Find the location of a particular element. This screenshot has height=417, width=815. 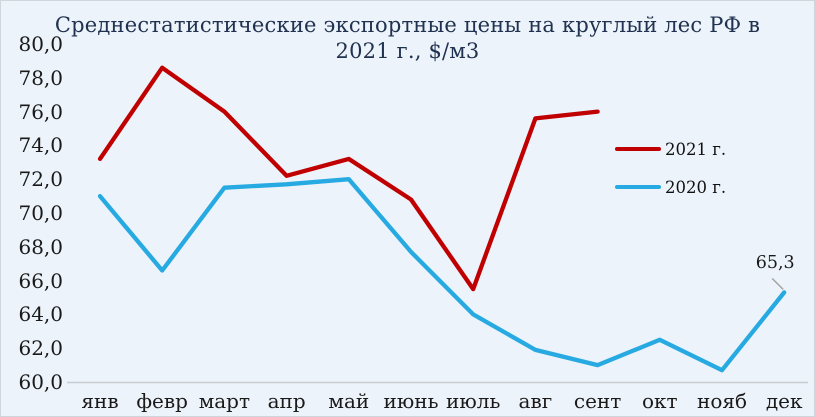

legend-item-2021: 2021 г. is located at coordinates (671, 149).